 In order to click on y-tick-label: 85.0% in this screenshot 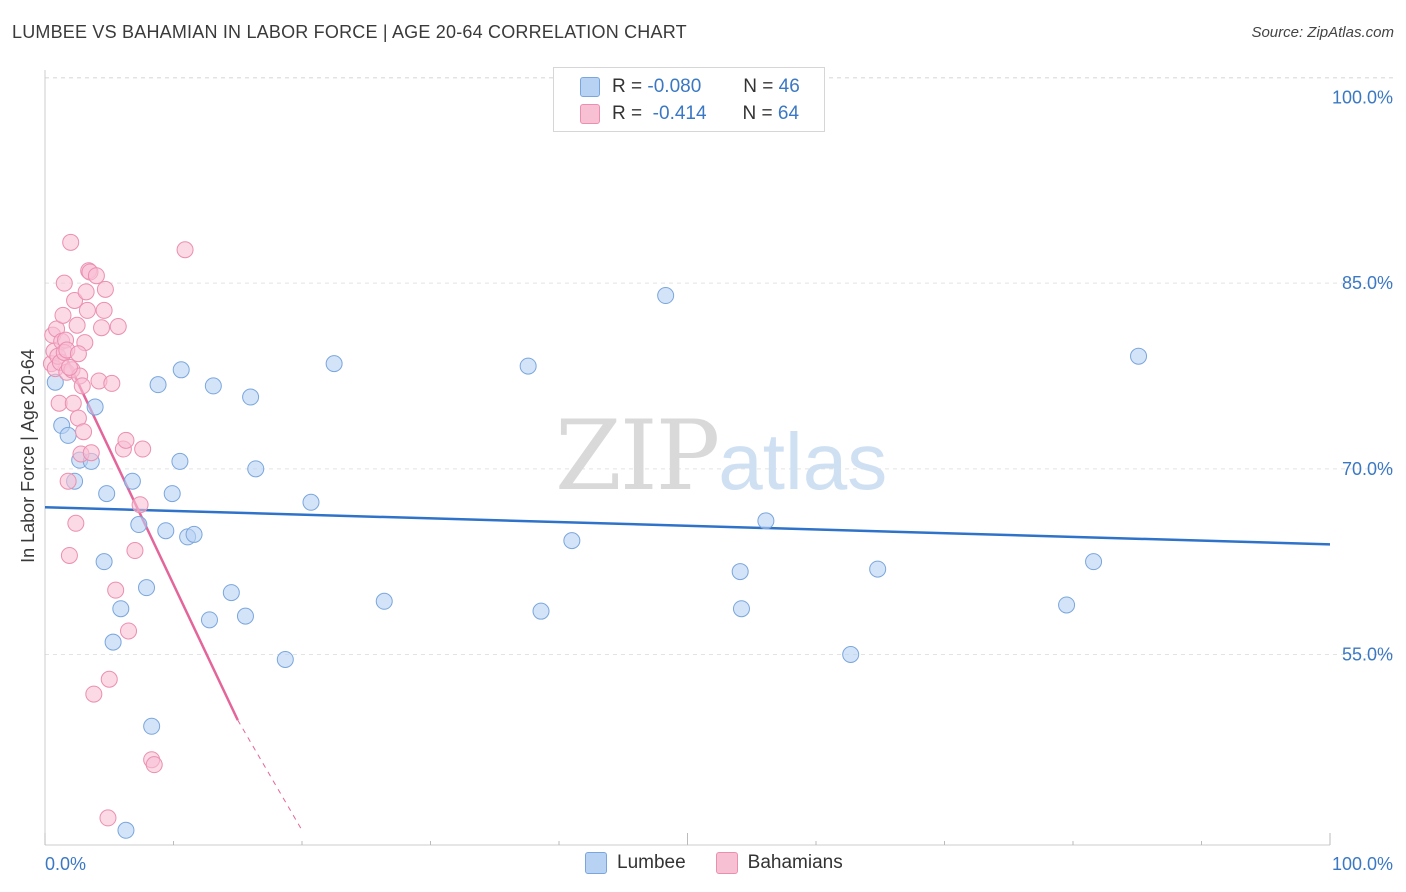, I will do `click(1367, 283)`.